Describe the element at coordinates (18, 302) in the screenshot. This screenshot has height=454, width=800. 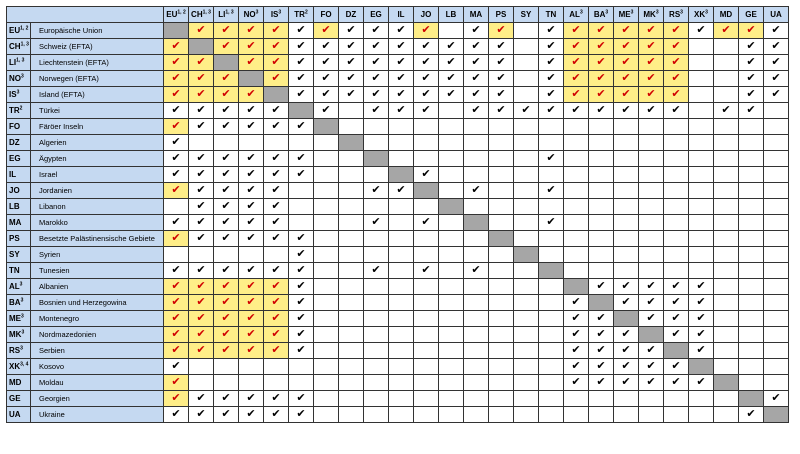
I see `row-code-ba: BA3` at that location.